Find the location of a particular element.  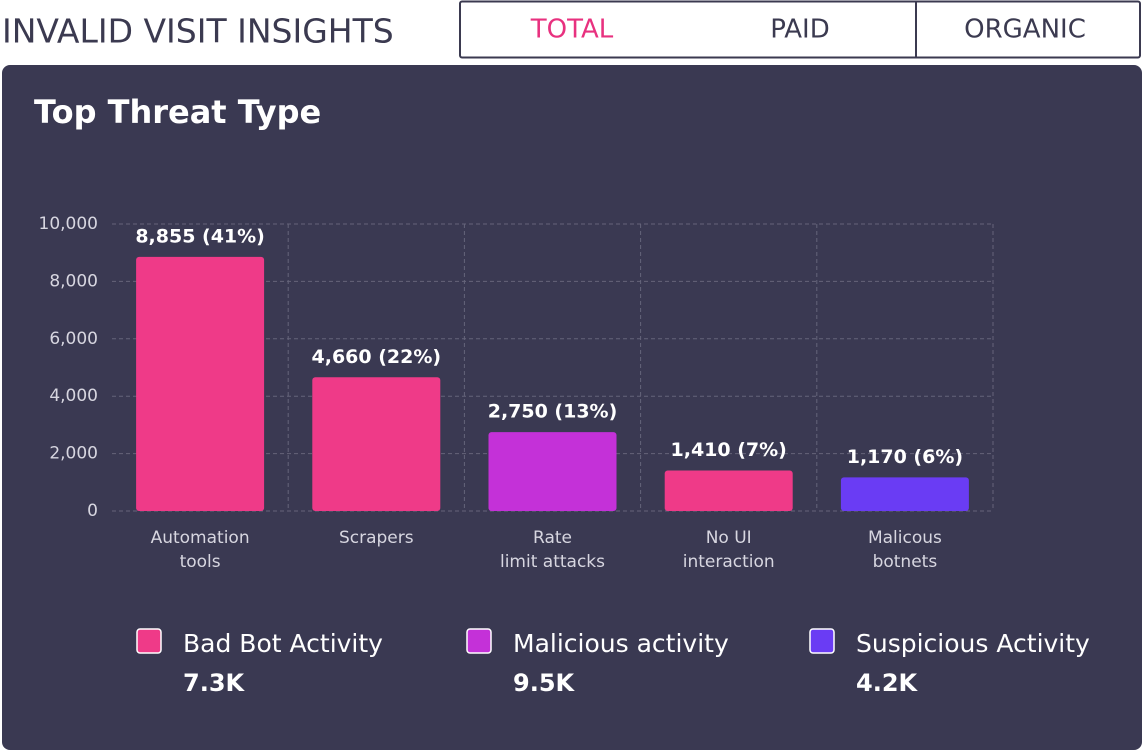

value-label: 4,660 (22%) is located at coordinates (377, 357).